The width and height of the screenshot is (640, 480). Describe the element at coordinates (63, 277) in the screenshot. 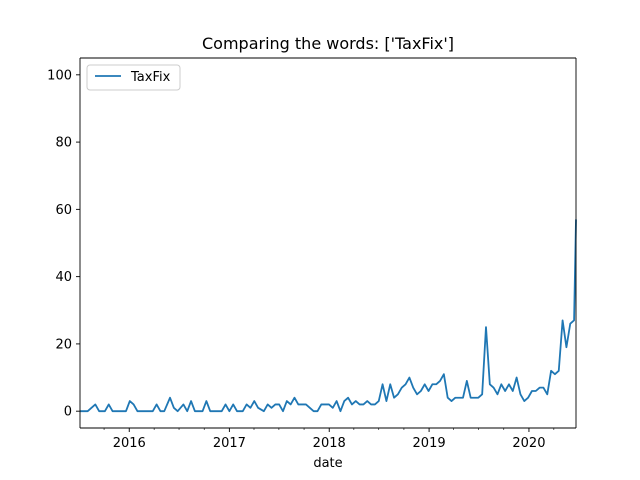

I see `y-tick-label: 40` at that location.